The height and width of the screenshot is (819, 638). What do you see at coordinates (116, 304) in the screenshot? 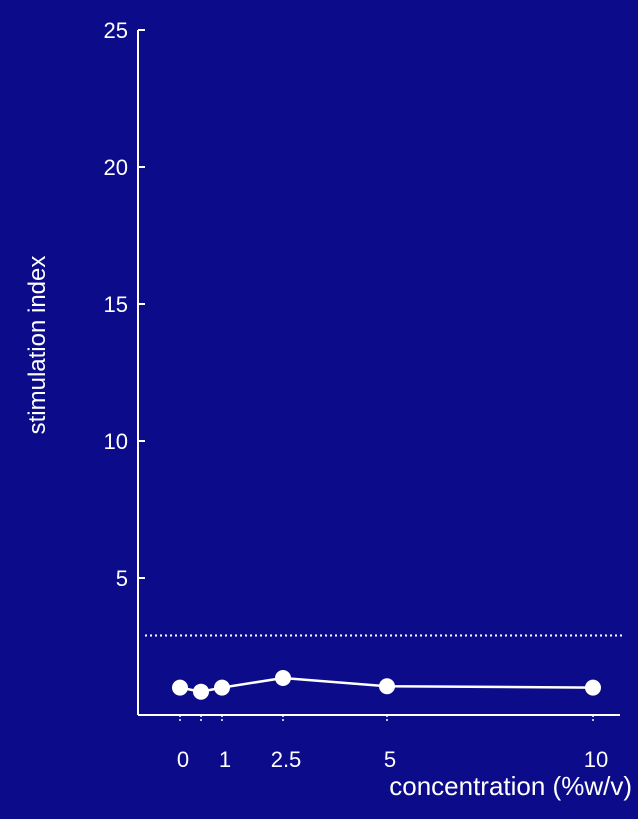
I see `y-tick-label: 15` at bounding box center [116, 304].